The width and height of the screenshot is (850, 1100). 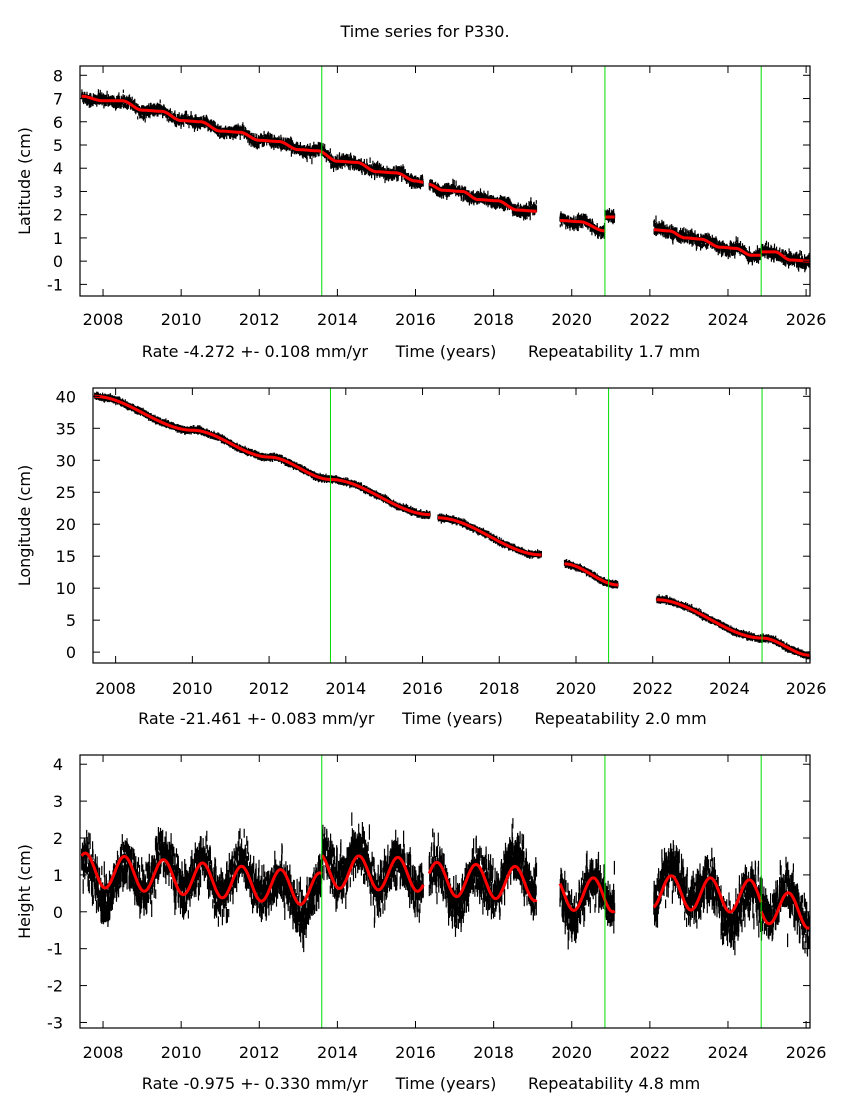 What do you see at coordinates (66, 396) in the screenshot?
I see `y-tick-label: 40` at bounding box center [66, 396].